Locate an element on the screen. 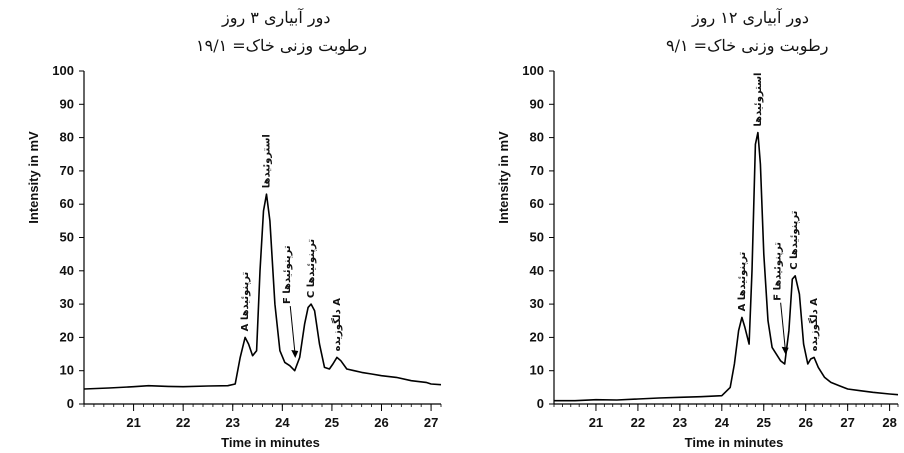  left-peak-label: استروئیدها is located at coordinates (266, 161).